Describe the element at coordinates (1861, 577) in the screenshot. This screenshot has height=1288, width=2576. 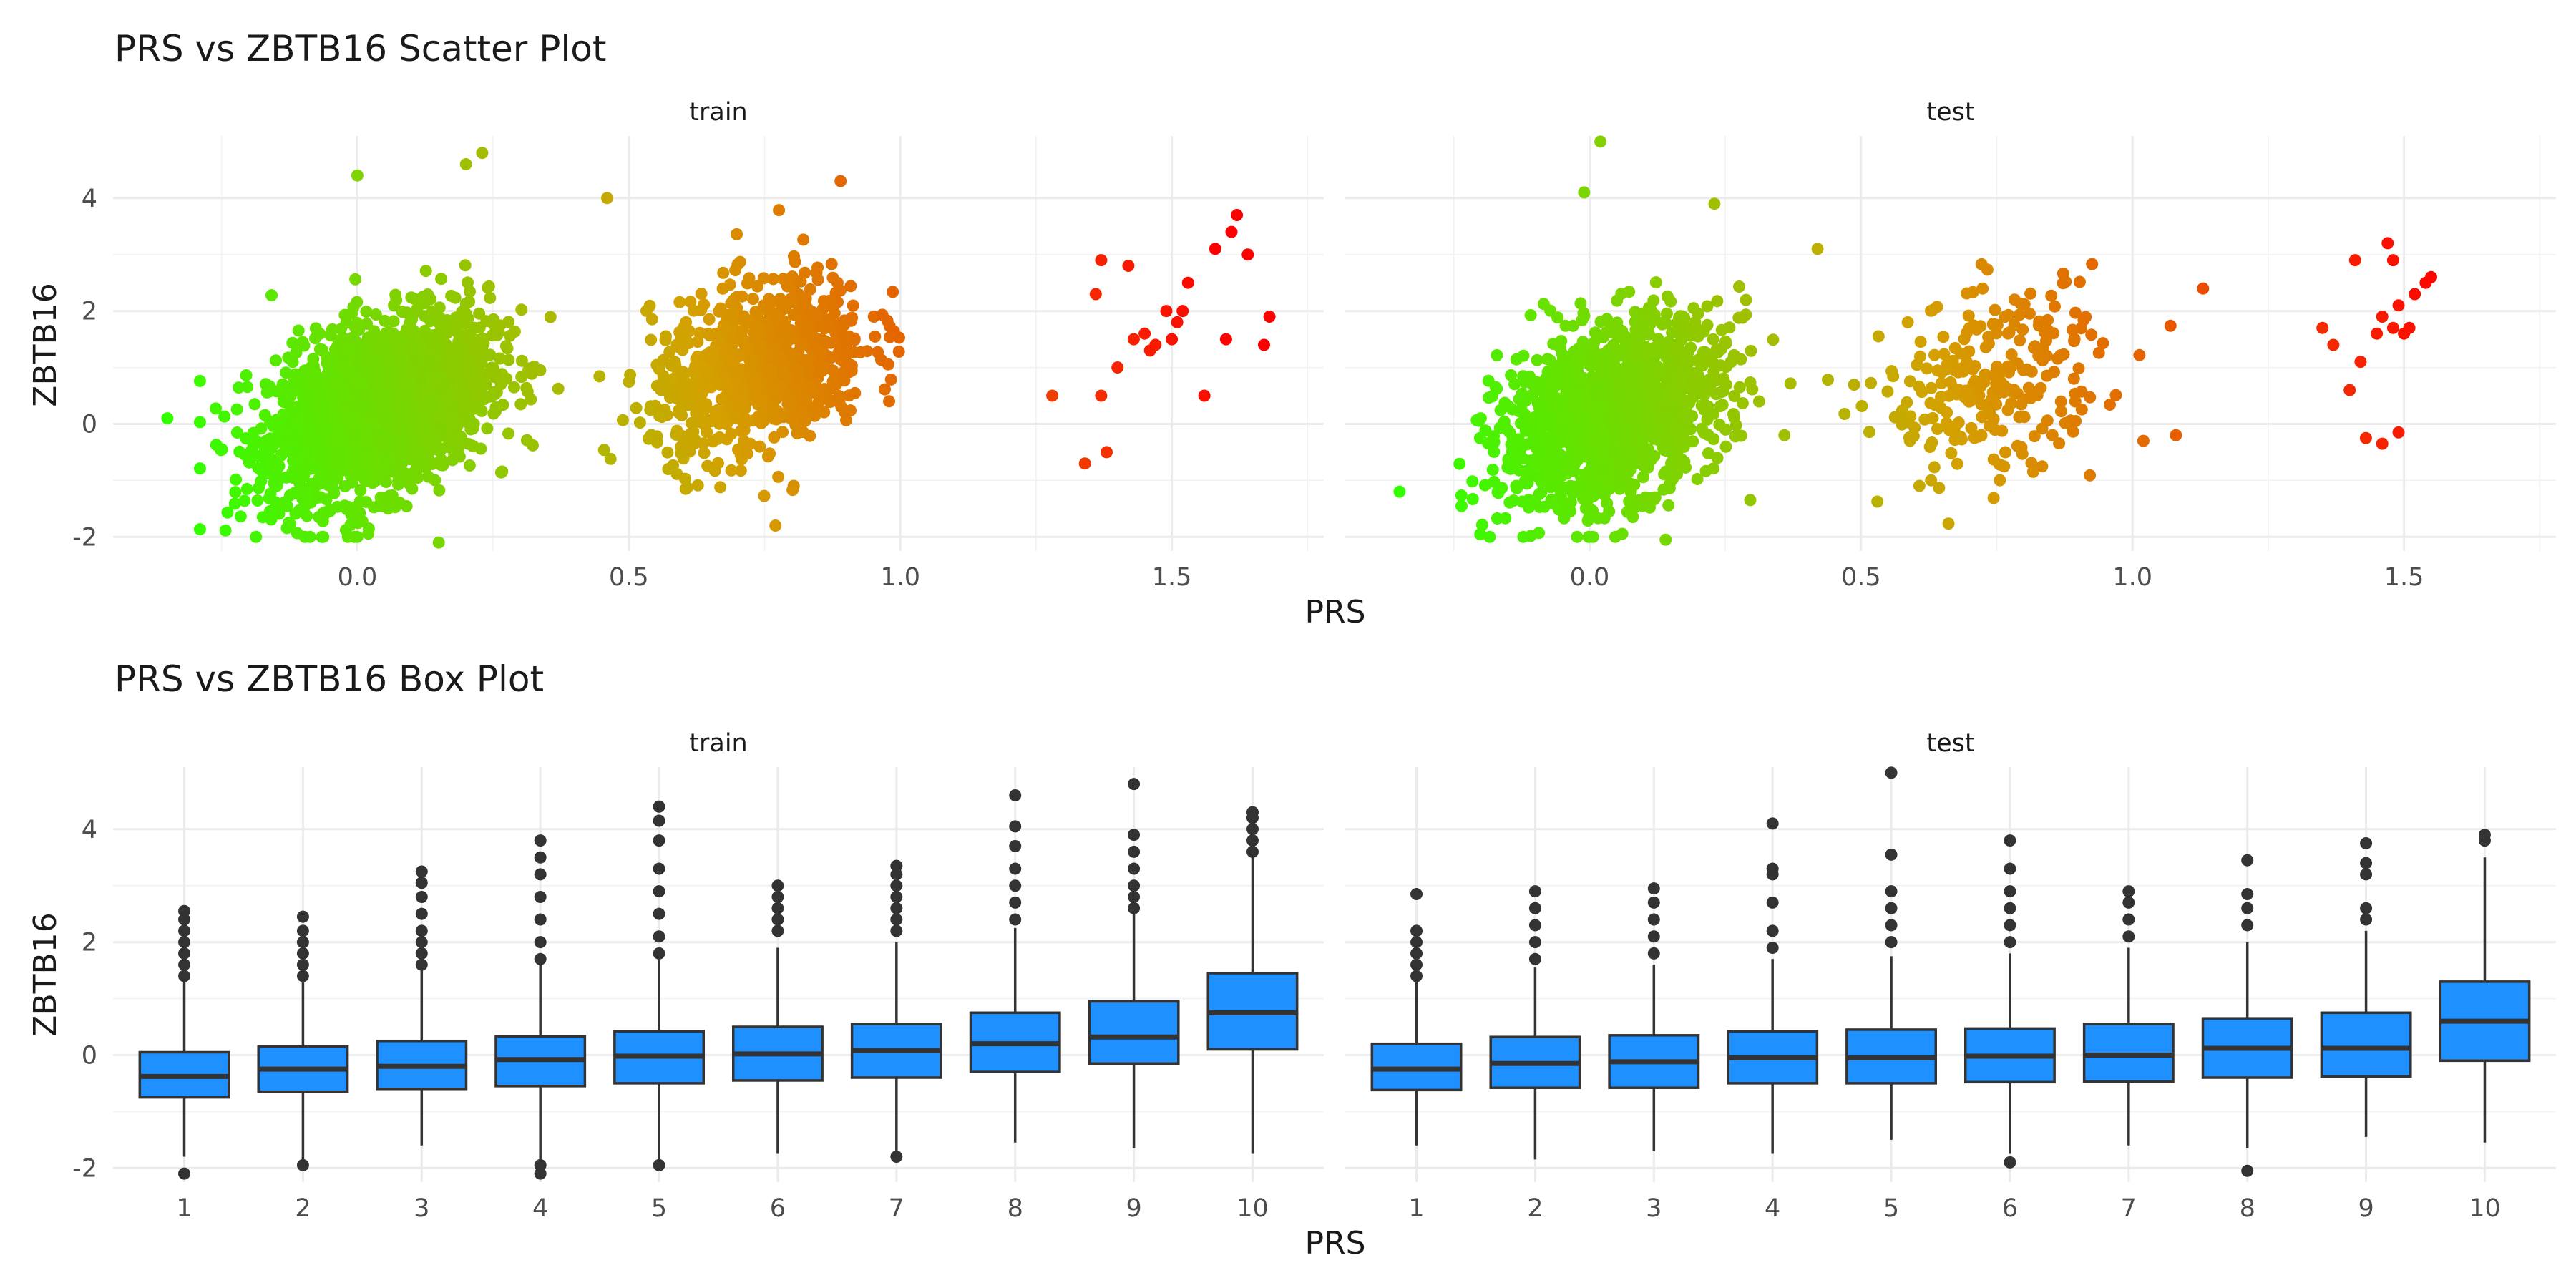
I see `x-tick-label: 0.5` at that location.